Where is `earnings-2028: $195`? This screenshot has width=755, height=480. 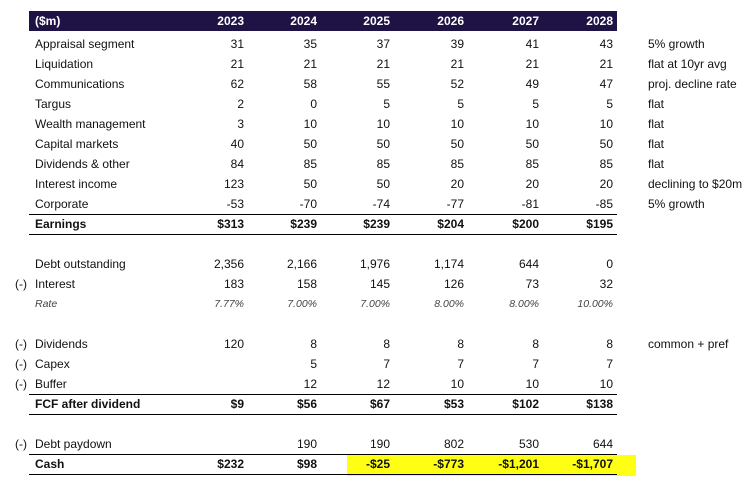
earnings-2028: $195 is located at coordinates (599, 224).